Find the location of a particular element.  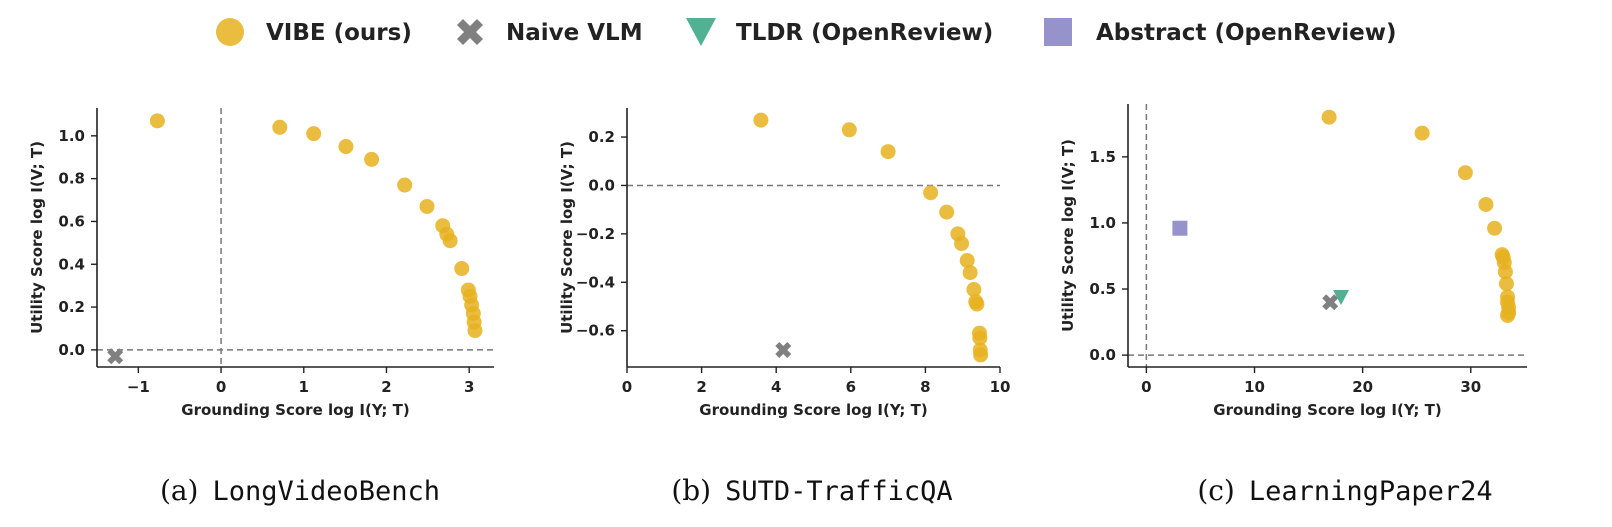

y-tick-label: 1.5 is located at coordinates (1102, 157).